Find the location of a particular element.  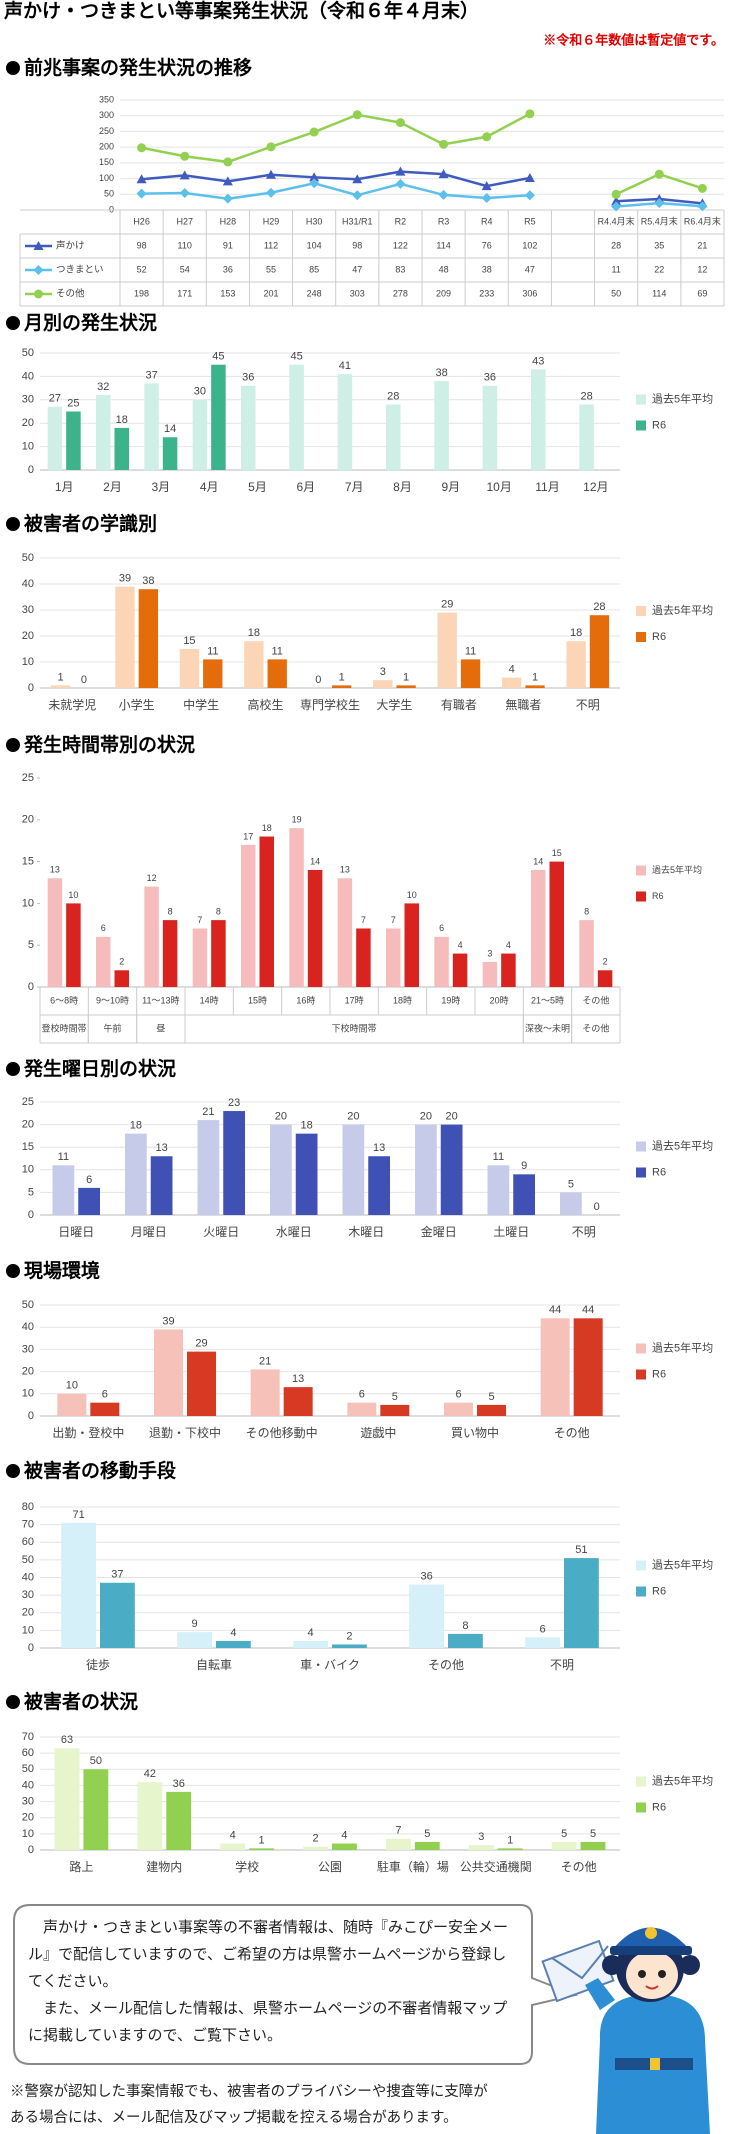

table-value: 303 is located at coordinates (357, 293).